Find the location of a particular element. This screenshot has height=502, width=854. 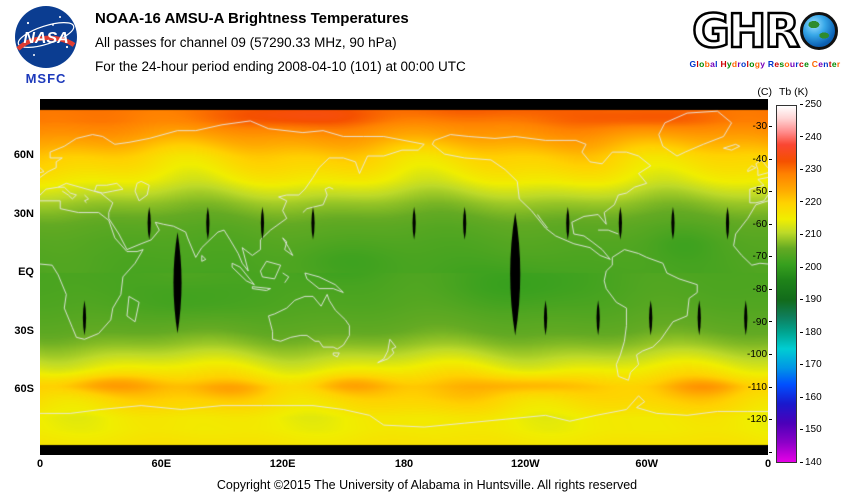

colorbar-k-tick-220: 220 is located at coordinates (811, 202).